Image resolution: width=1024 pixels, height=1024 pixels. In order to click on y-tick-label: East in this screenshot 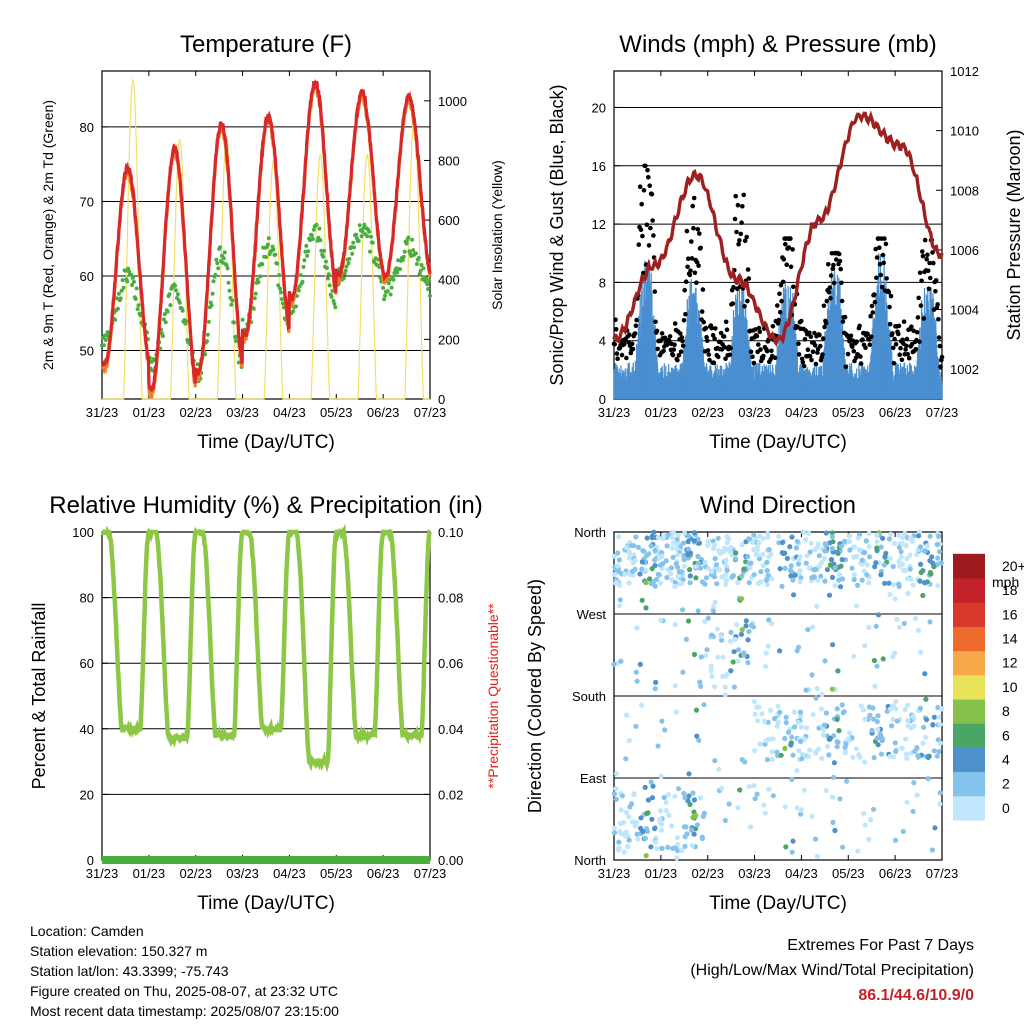, I will do `click(593, 778)`.